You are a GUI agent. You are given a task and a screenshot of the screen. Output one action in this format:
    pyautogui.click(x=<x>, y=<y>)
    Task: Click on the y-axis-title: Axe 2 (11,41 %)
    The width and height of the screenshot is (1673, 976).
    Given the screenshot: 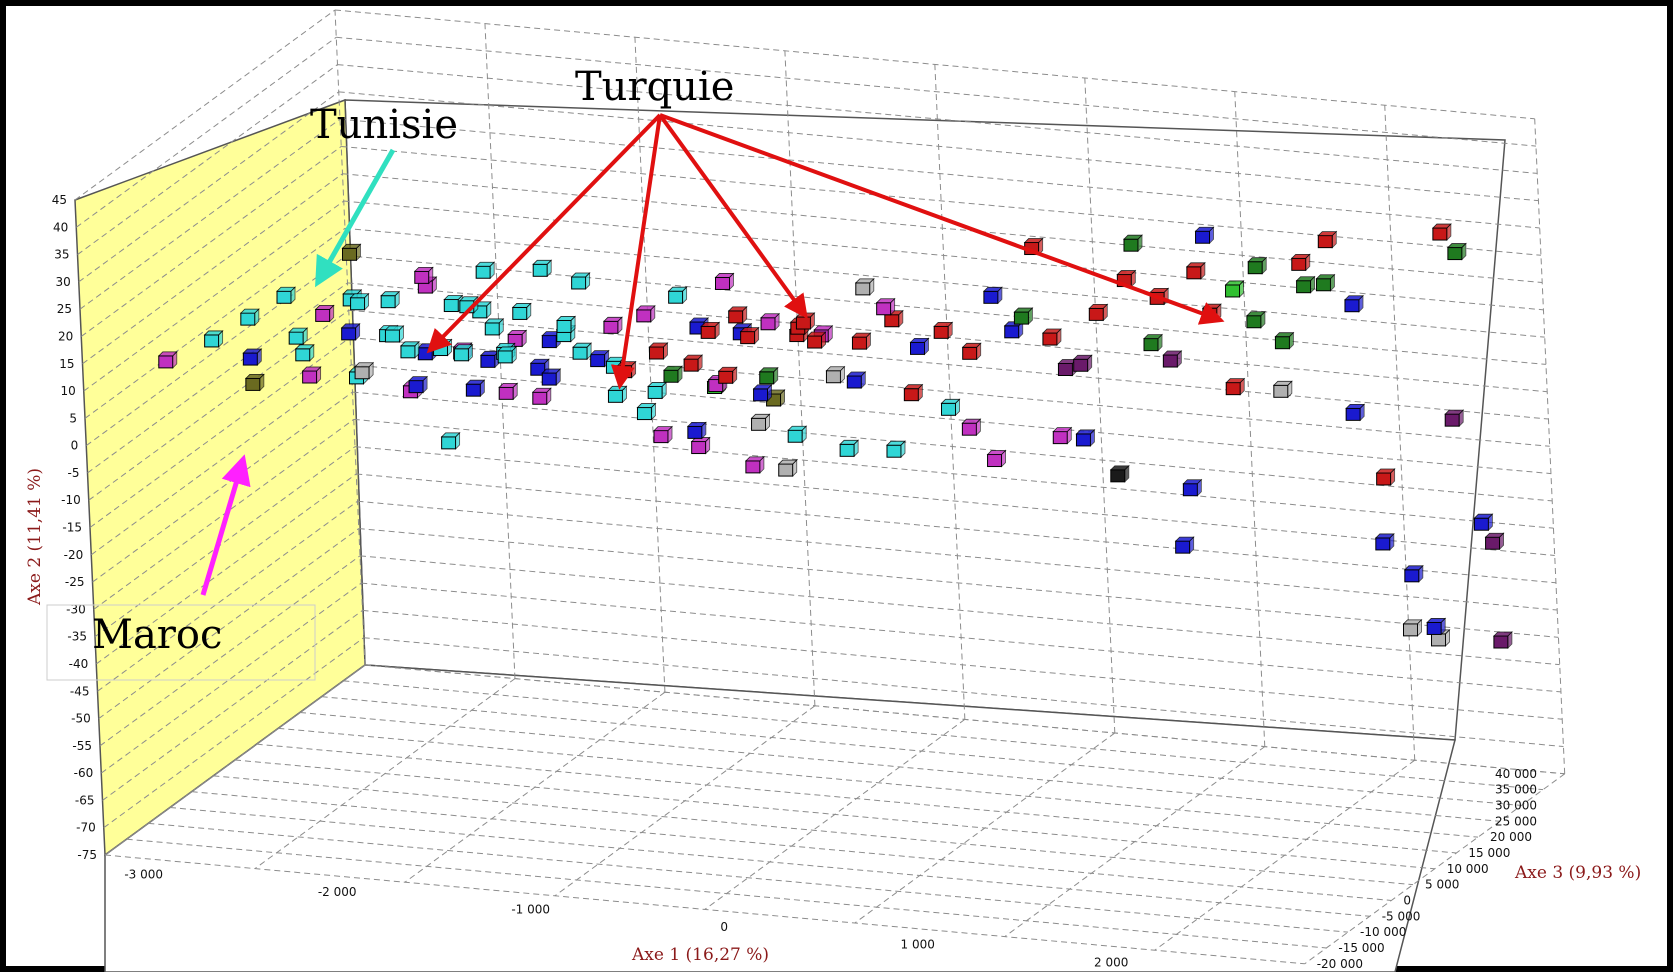 What is the action you would take?
    pyautogui.click(x=35, y=537)
    